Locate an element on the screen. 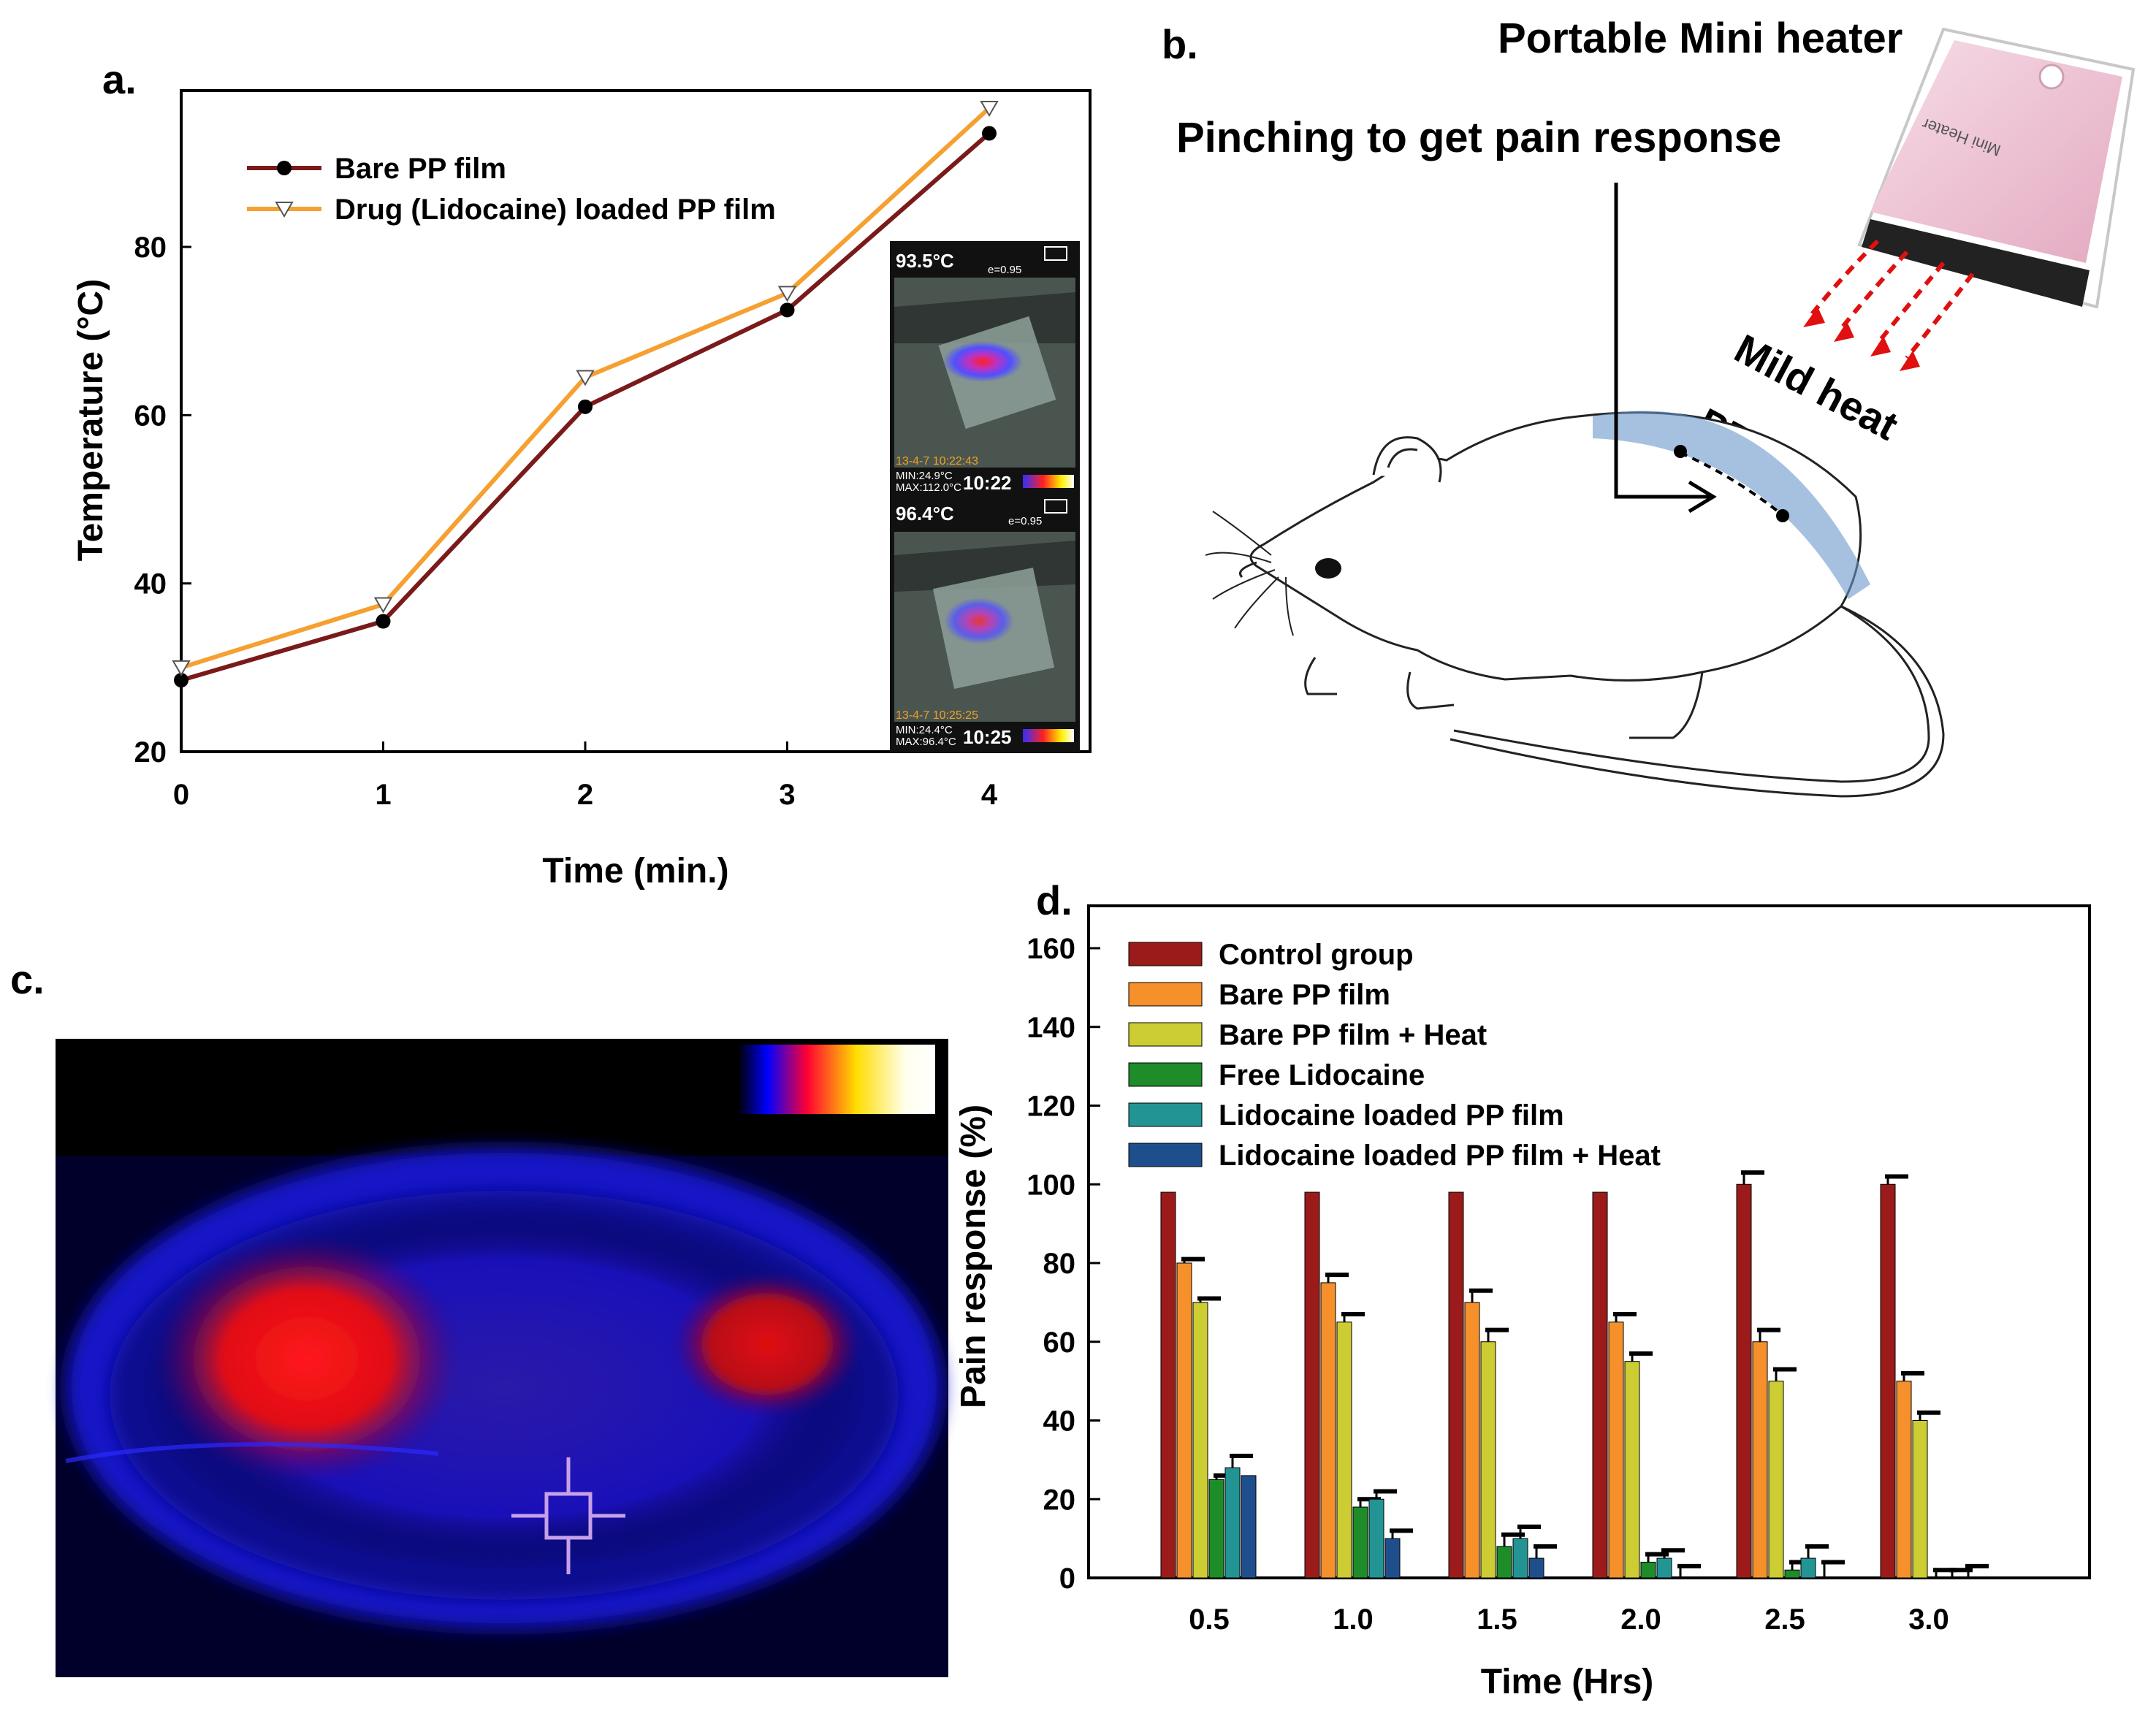 Image resolution: width=2156 pixels, height=1724 pixels. panel-a-label: a. is located at coordinates (120, 79).